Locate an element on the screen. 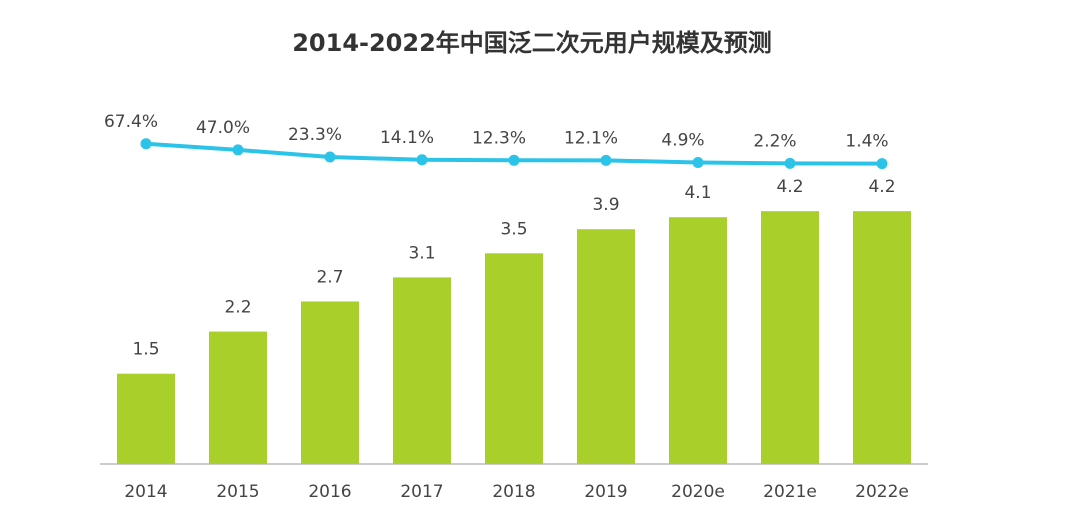 The width and height of the screenshot is (1080, 524). rate-label: 4.9% is located at coordinates (682, 141).